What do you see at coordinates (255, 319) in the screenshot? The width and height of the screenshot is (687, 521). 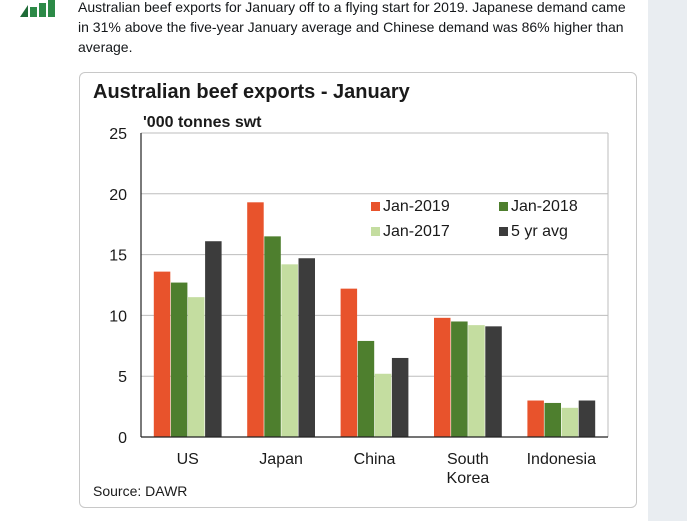 I see `bar-jan-2019-japan` at bounding box center [255, 319].